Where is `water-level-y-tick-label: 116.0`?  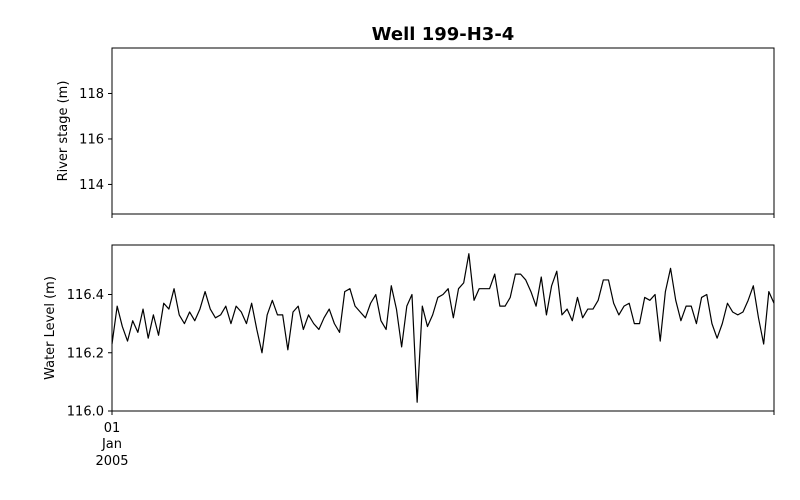
water-level-y-tick-label: 116.0 is located at coordinates (85, 412).